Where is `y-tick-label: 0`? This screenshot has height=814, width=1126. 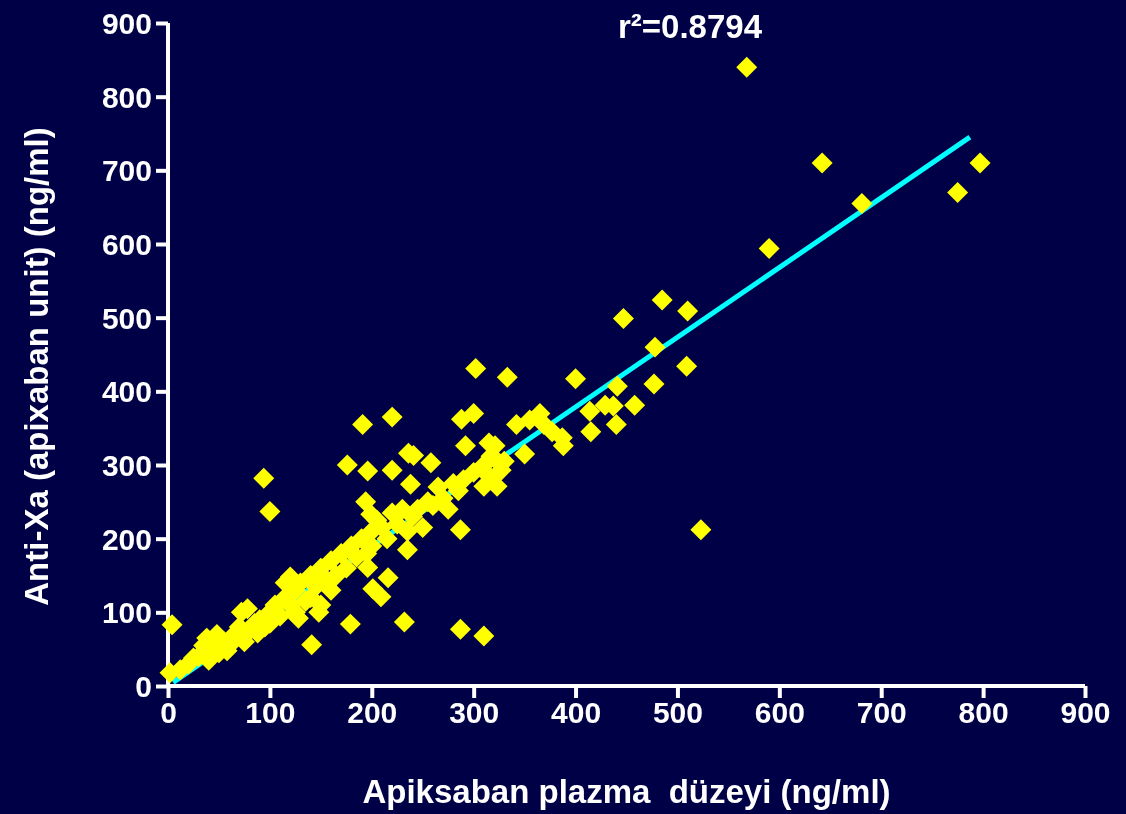 y-tick-label: 0 is located at coordinates (143, 686).